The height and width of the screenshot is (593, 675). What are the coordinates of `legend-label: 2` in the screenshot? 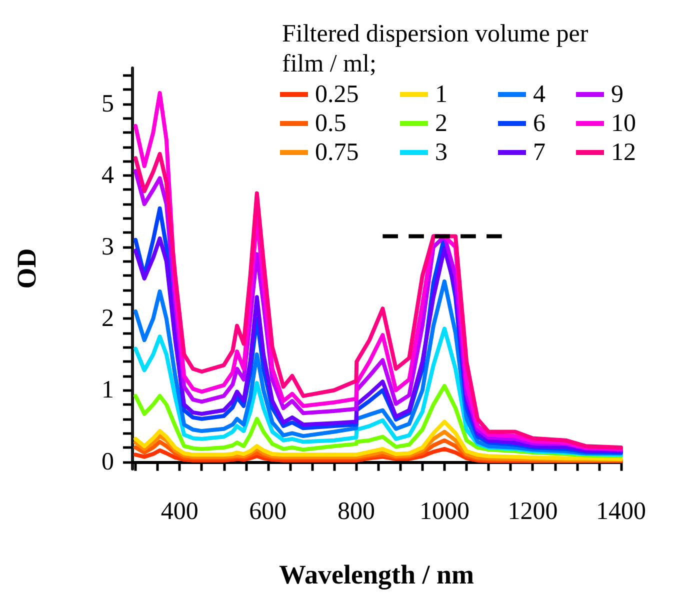 It's located at (441, 123).